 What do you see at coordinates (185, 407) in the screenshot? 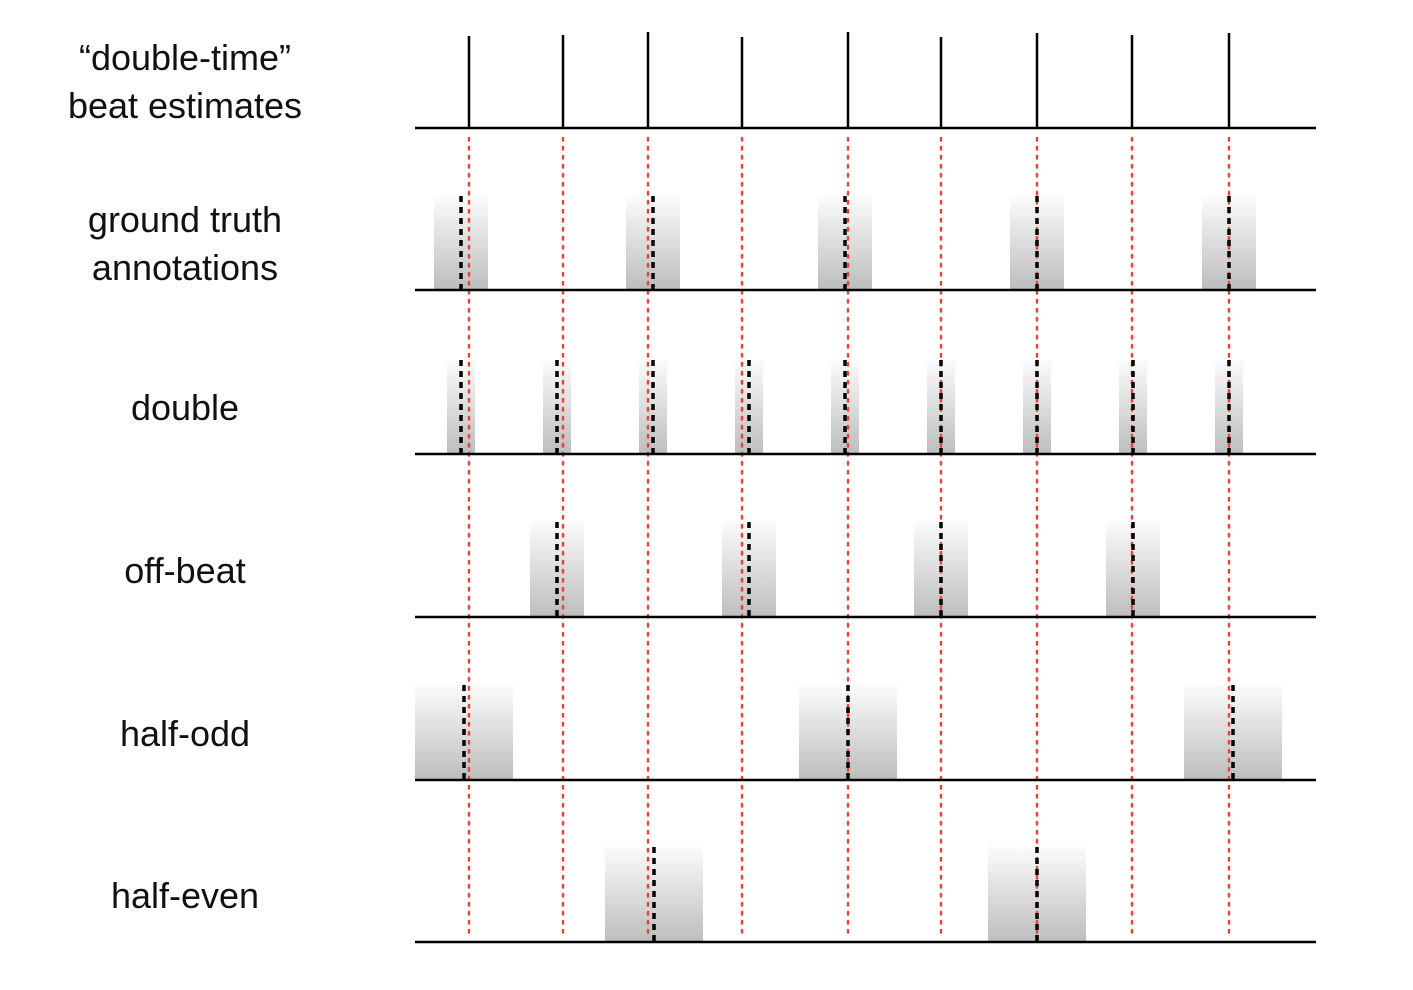
I see `row-label-double: double` at bounding box center [185, 407].